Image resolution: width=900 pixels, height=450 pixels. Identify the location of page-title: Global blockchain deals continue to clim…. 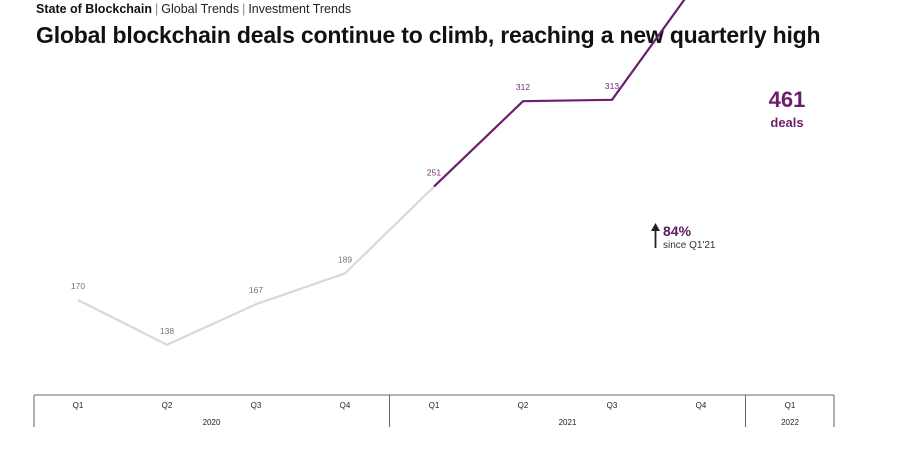
(428, 35).